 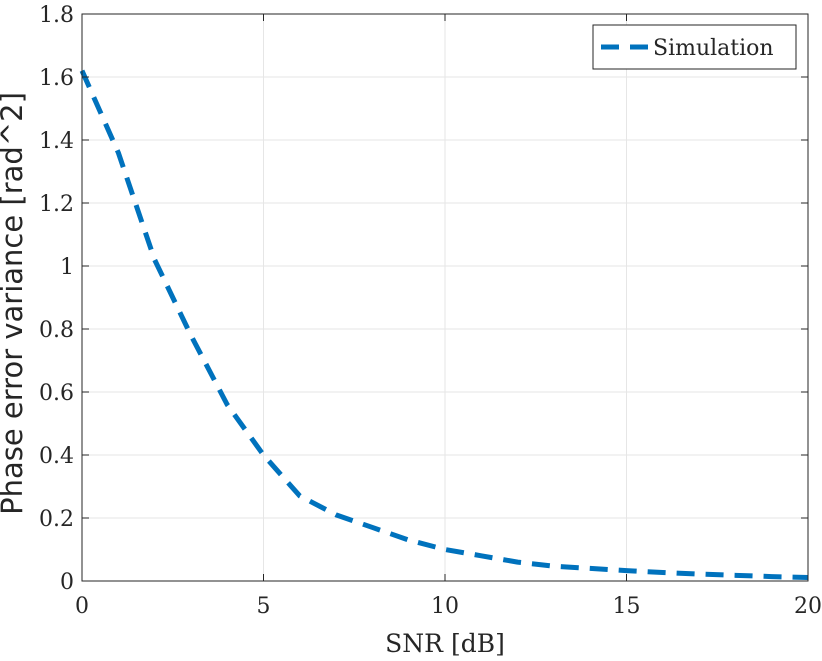 I want to click on x-tick-labels: 0 5 10 15 20, so click(x=448, y=606).